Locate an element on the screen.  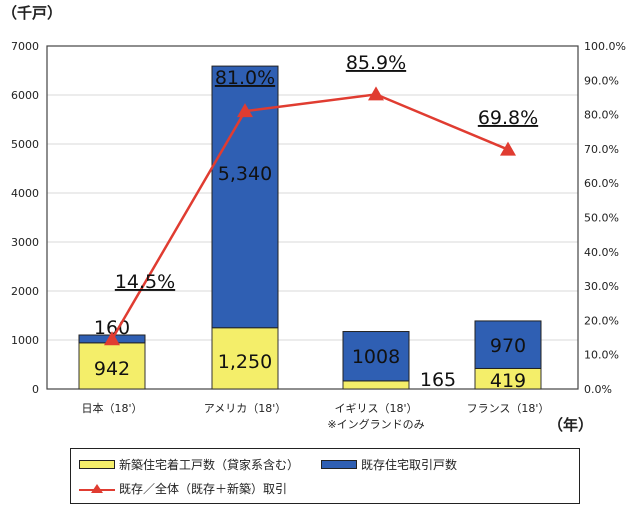
legend-swatch-new is located at coordinates (97, 464).